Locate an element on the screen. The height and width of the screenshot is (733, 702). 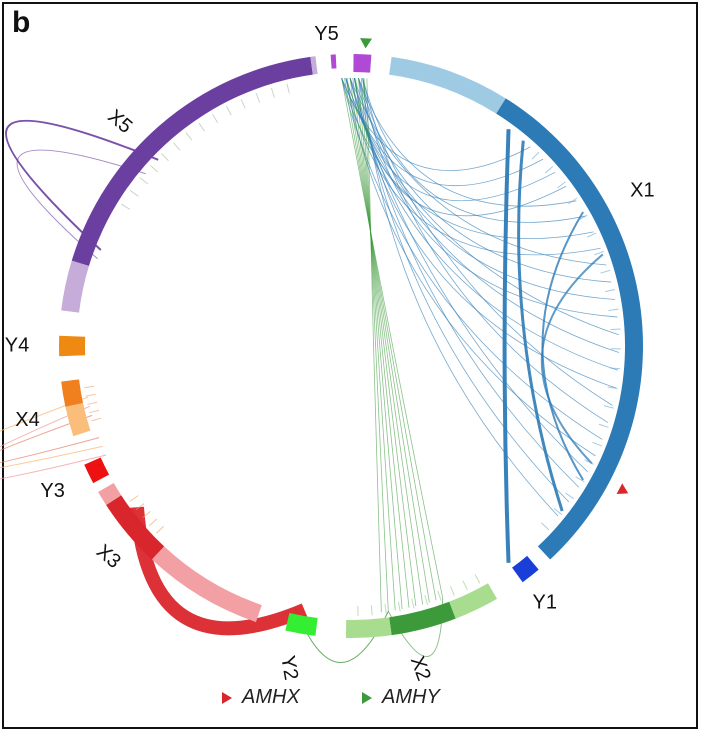
x1-segment is located at coordinates (569, 329).